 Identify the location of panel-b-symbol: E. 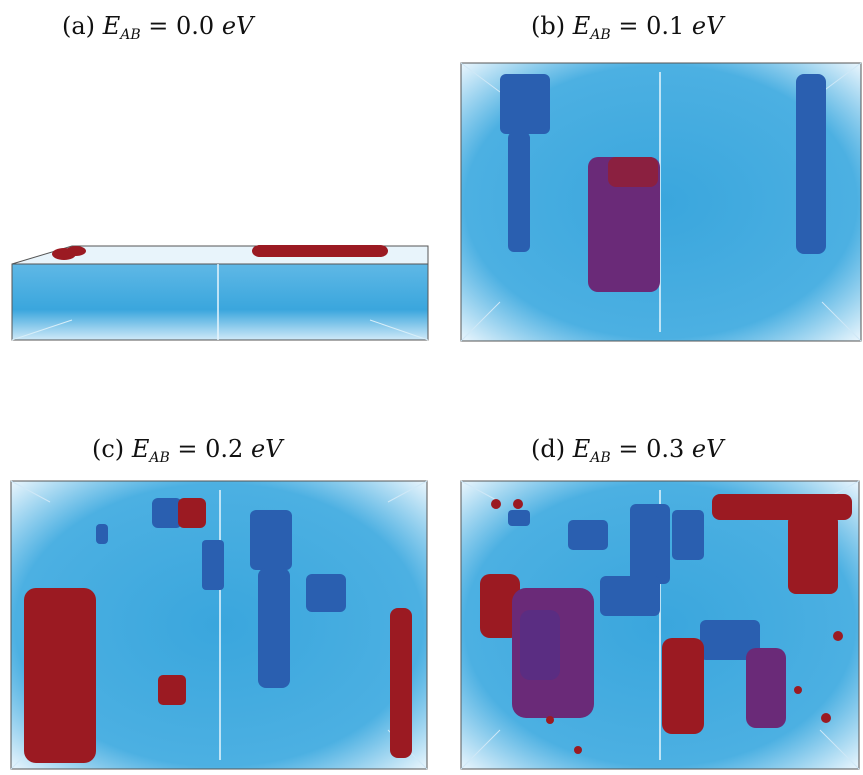
(581, 26).